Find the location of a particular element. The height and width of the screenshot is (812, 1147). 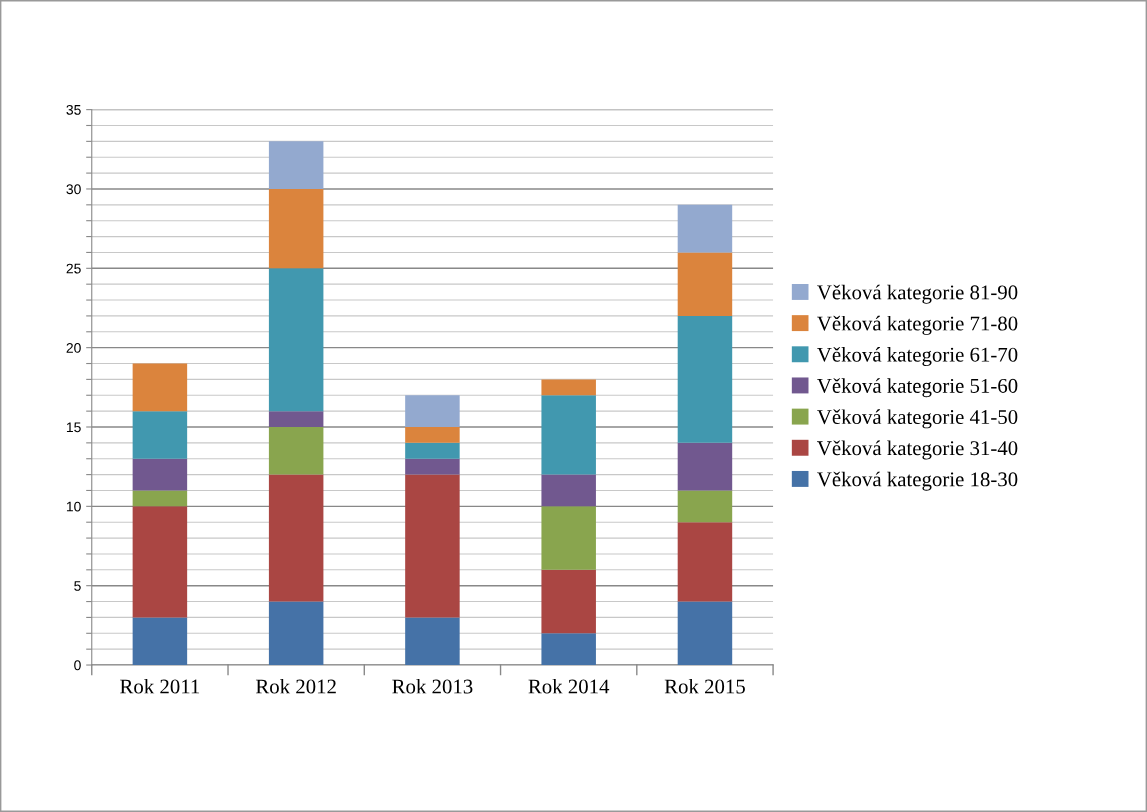

y-tick-label: 30 is located at coordinates (73, 189).